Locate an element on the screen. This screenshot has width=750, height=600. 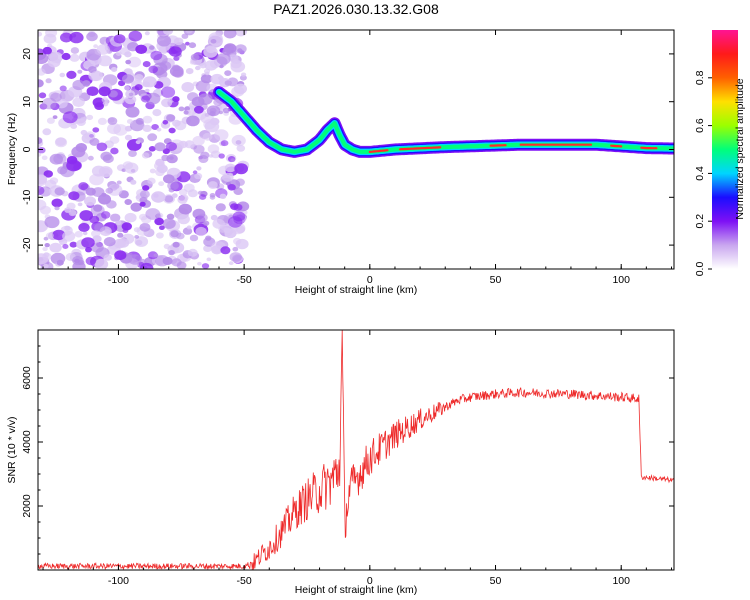
spectral-ridge is located at coordinates (443, 122).